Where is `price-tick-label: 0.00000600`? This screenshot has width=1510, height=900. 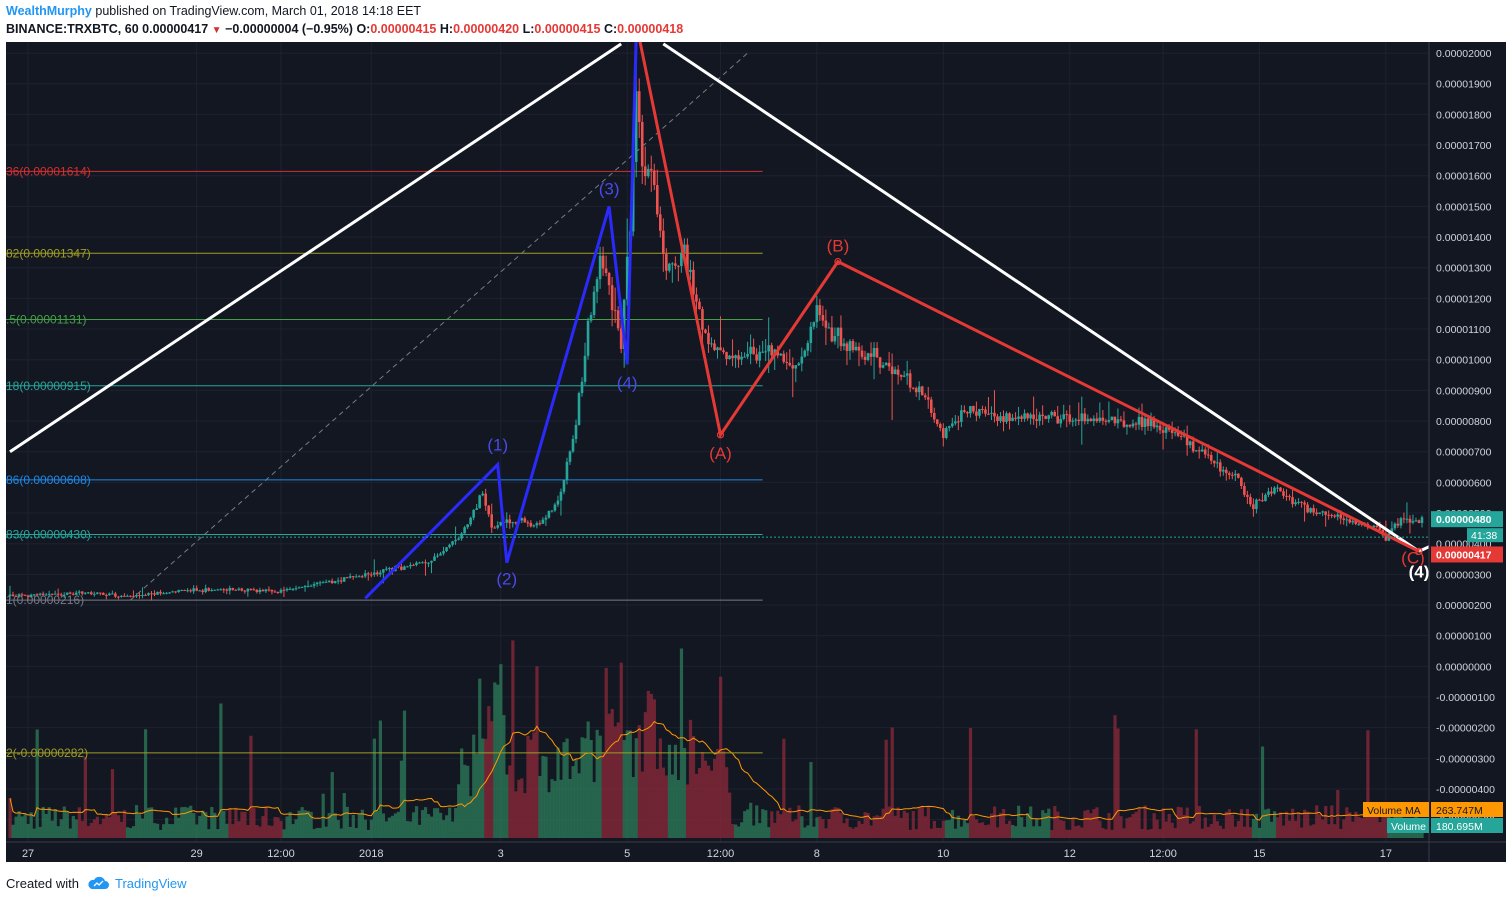 price-tick-label: 0.00000600 is located at coordinates (1464, 483).